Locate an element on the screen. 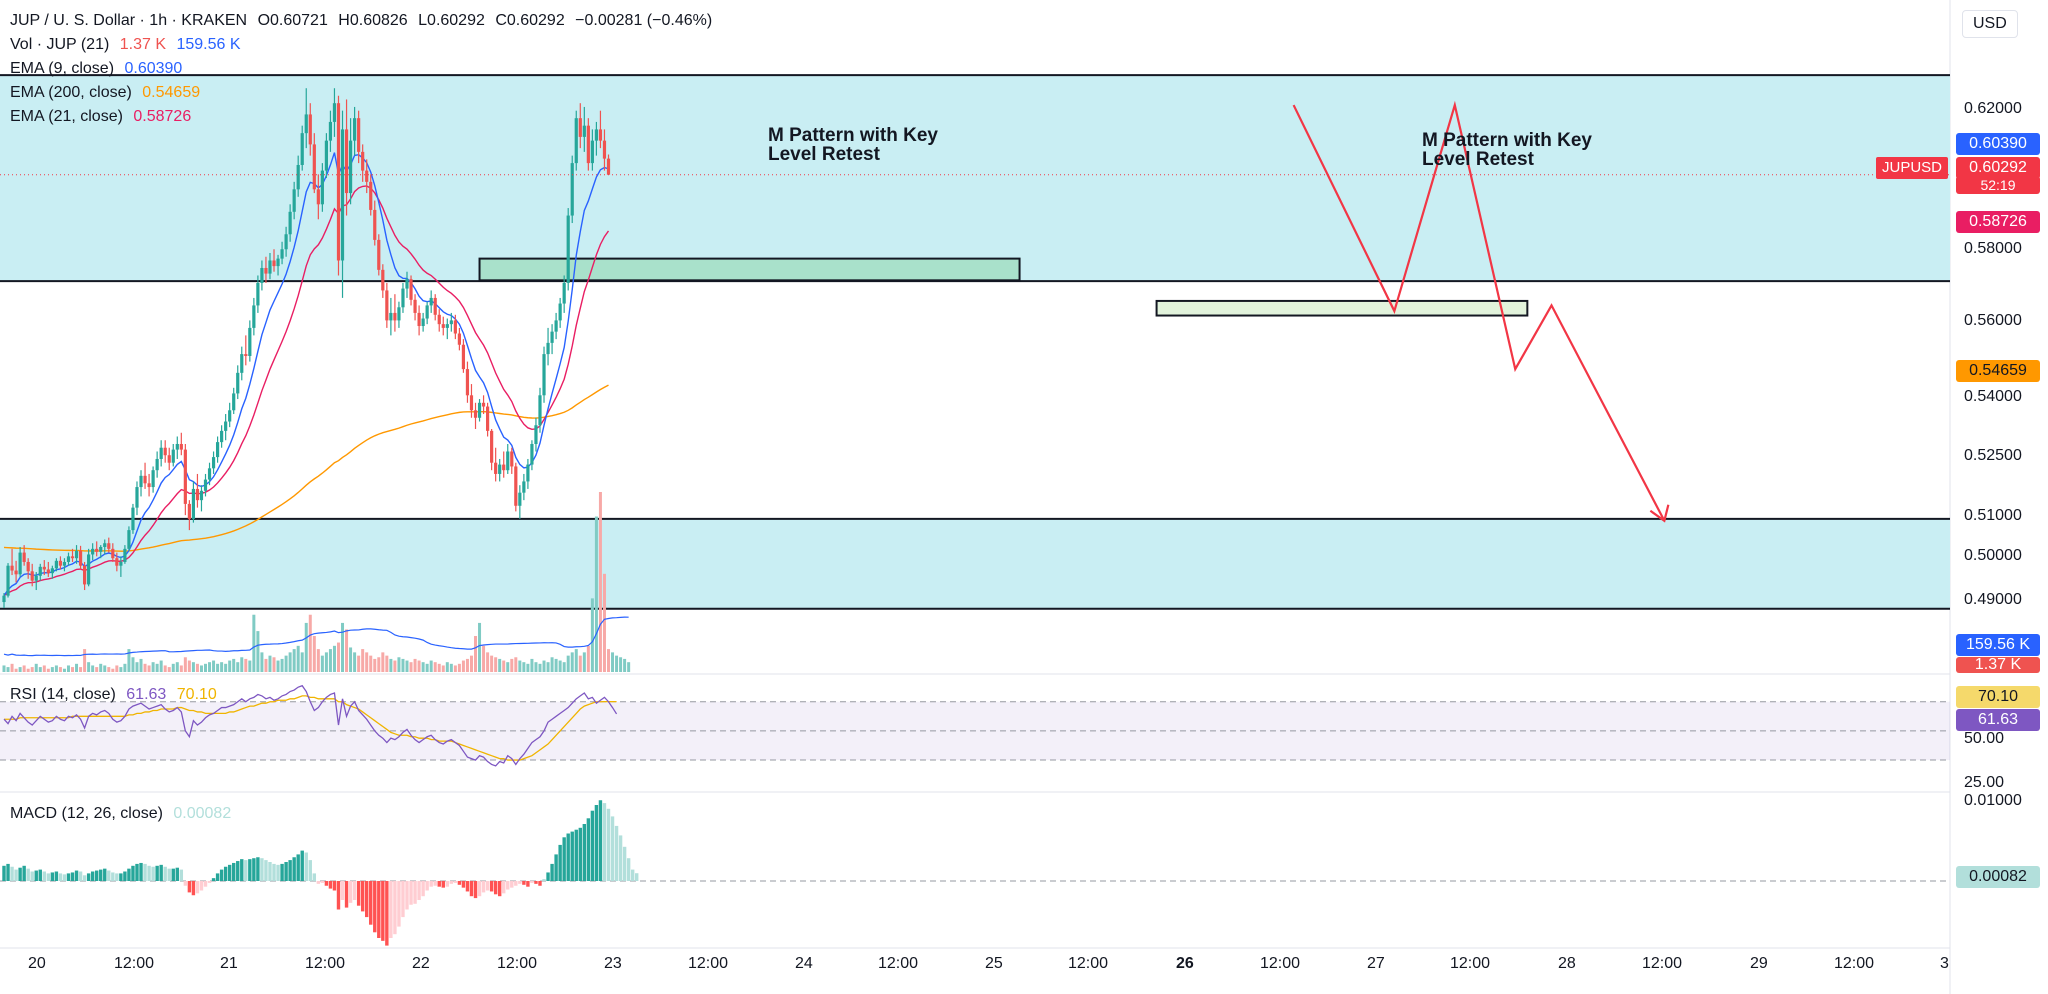  ema9-legend: EMA (9, close) 0.60390 is located at coordinates (99, 69).